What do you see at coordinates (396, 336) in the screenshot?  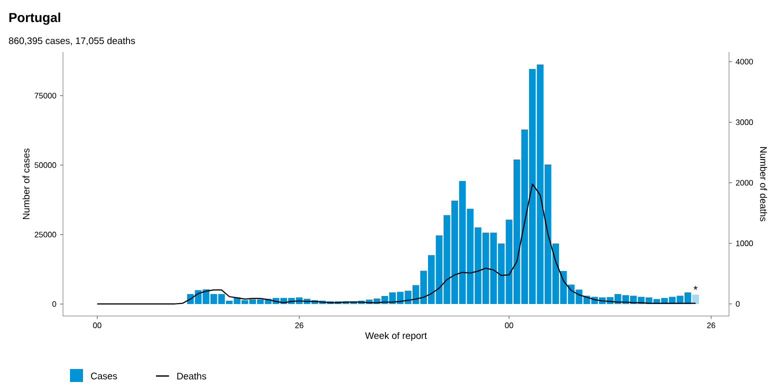 I see `x-axis-title: Week of report` at bounding box center [396, 336].